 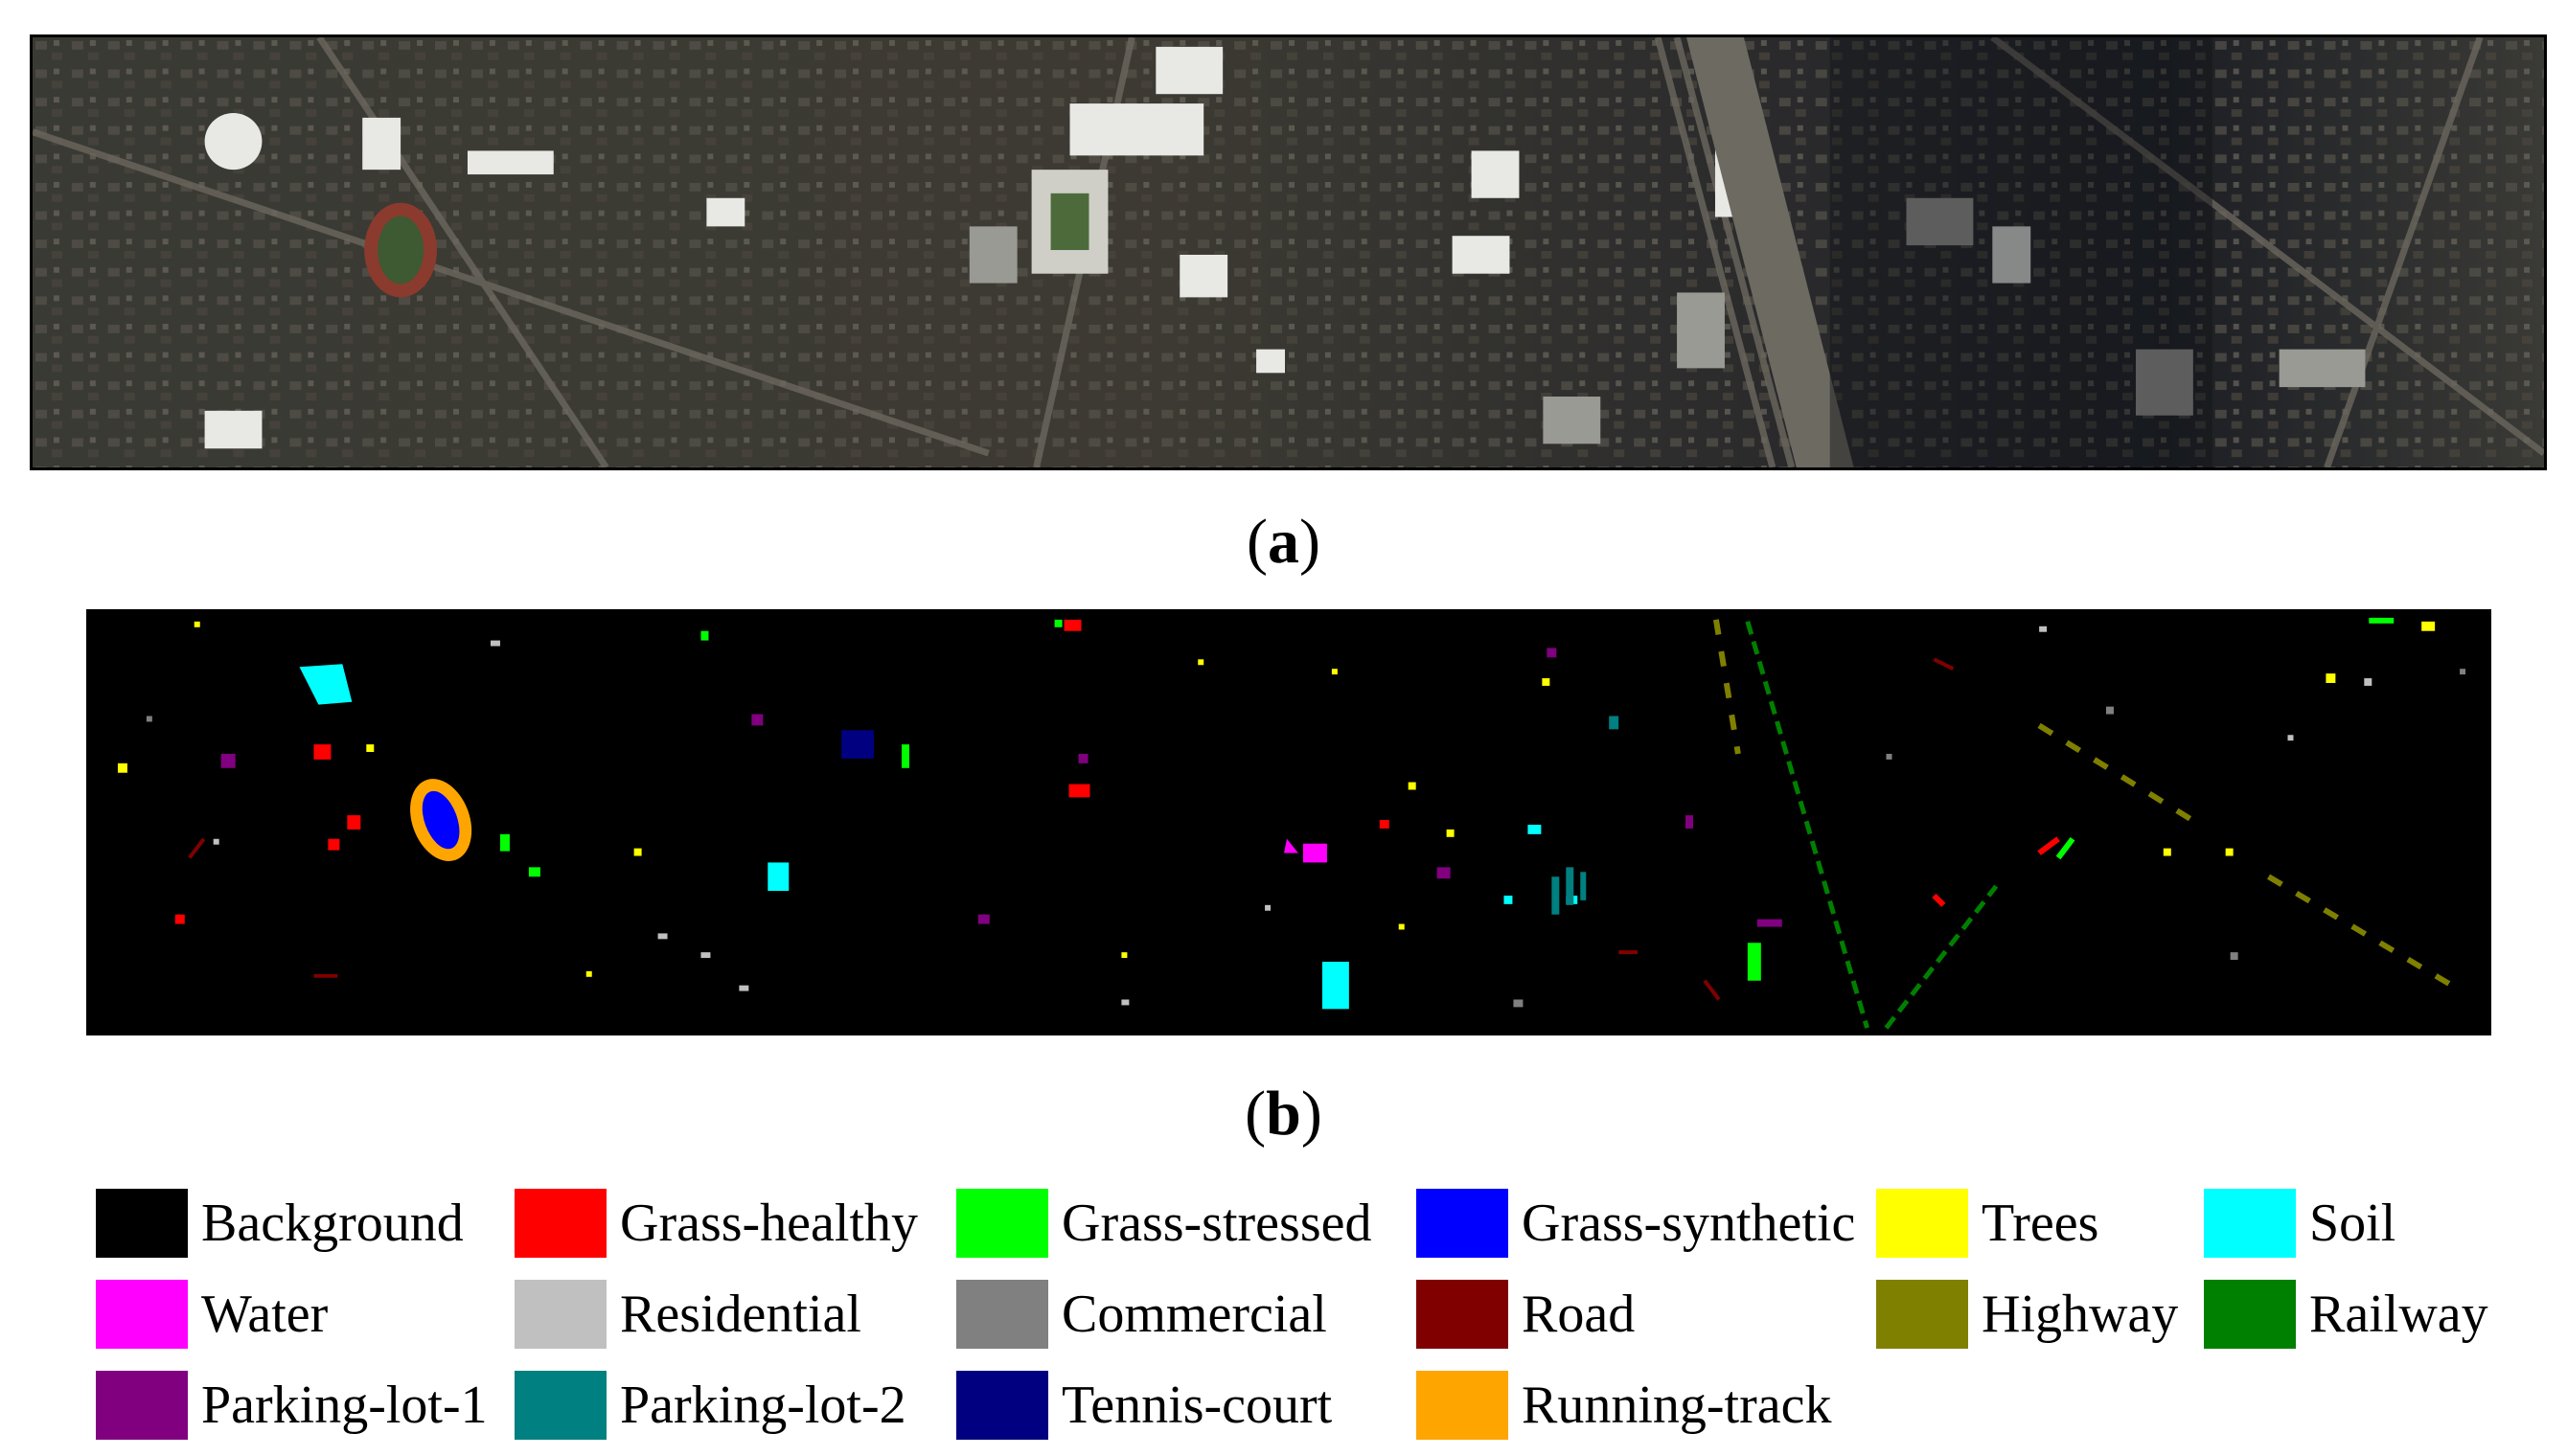 What do you see at coordinates (1689, 1223) in the screenshot?
I see `legend-label: Grass-synthetic` at bounding box center [1689, 1223].